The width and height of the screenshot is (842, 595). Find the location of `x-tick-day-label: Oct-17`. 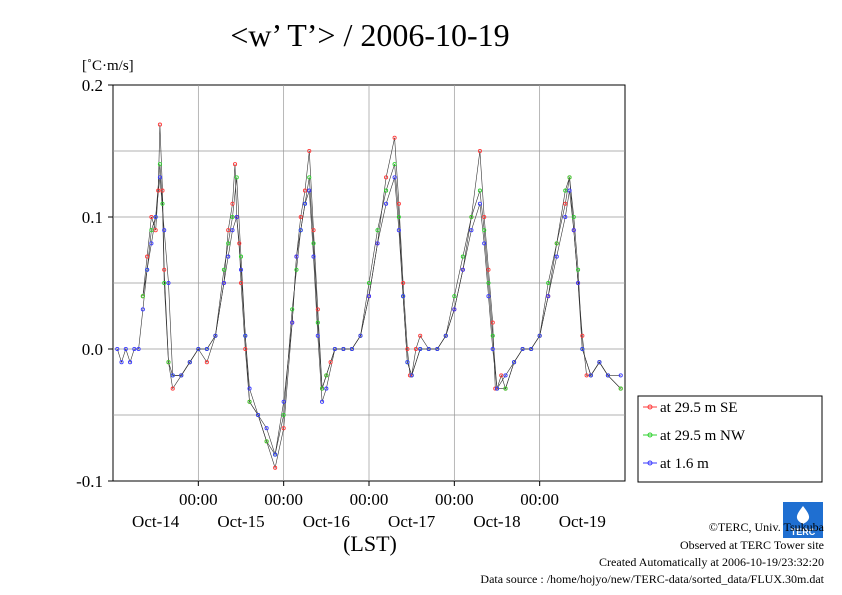

x-tick-day-label: Oct-17 is located at coordinates (412, 521).